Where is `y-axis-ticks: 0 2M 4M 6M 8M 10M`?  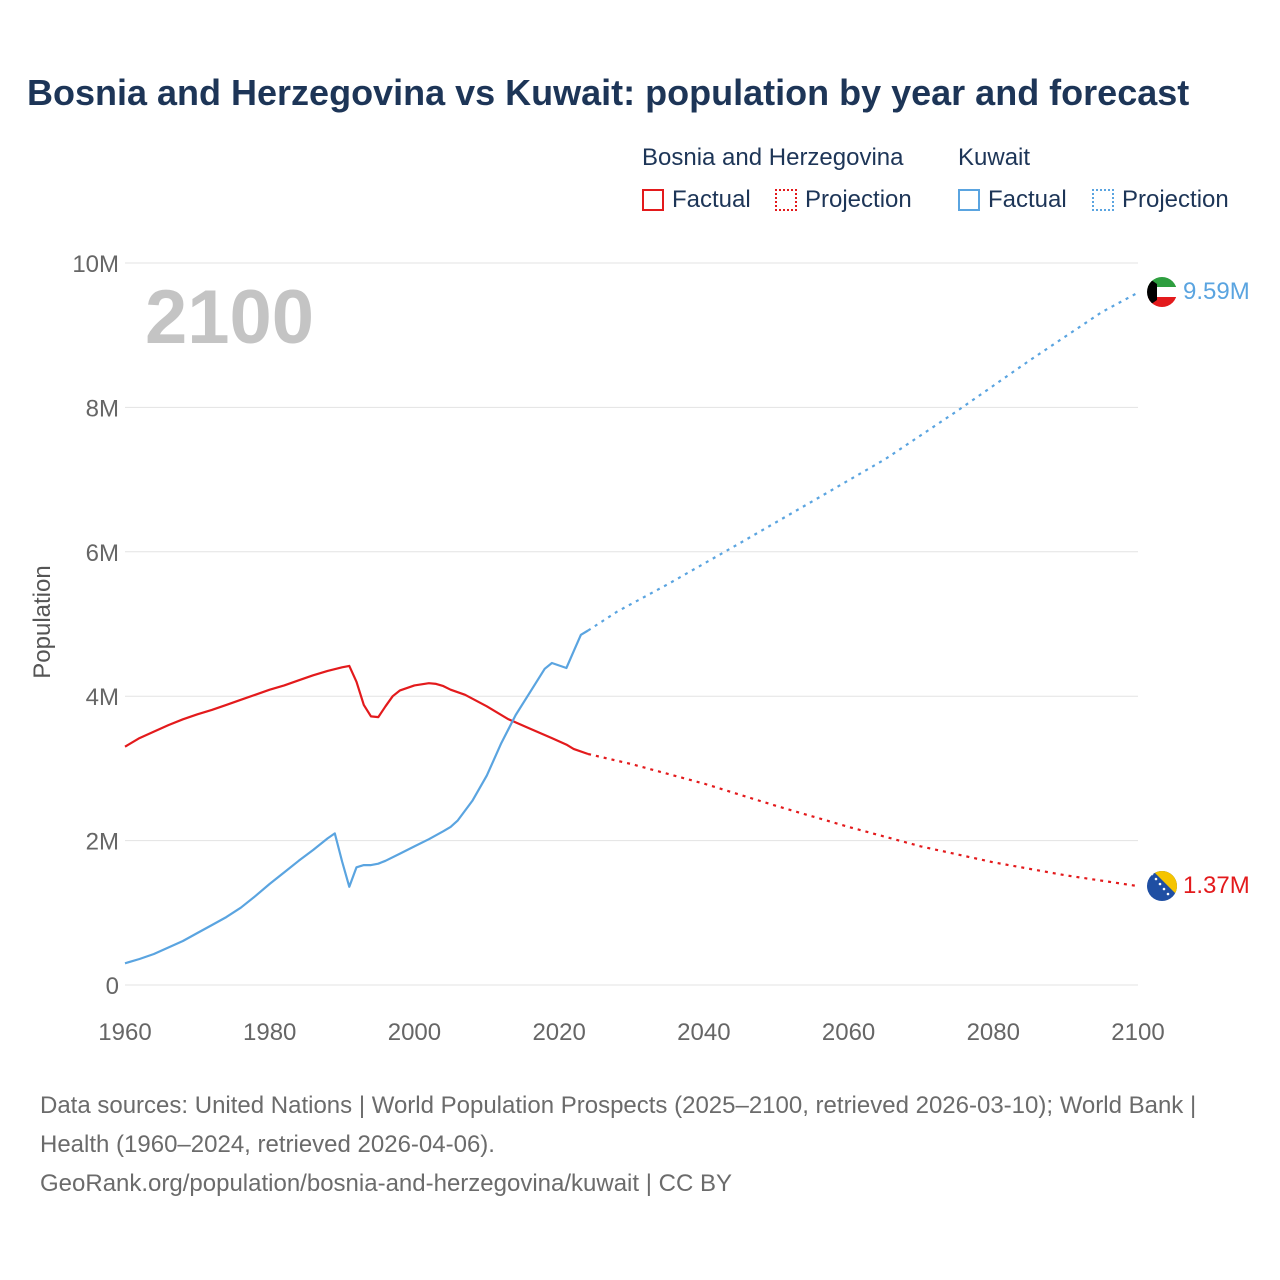 y-axis-ticks: 0 2M 4M 6M 8M 10M is located at coordinates (95, 625).